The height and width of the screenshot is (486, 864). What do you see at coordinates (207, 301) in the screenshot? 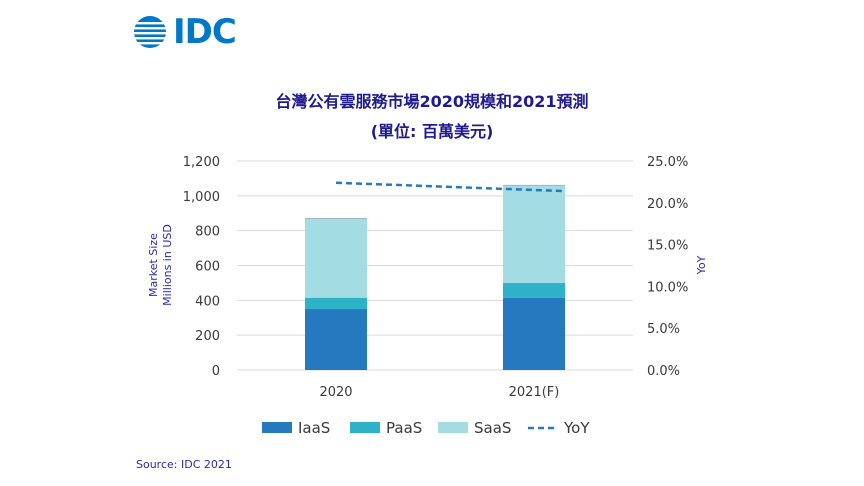
I see `y-tick-label: 400` at bounding box center [207, 301].